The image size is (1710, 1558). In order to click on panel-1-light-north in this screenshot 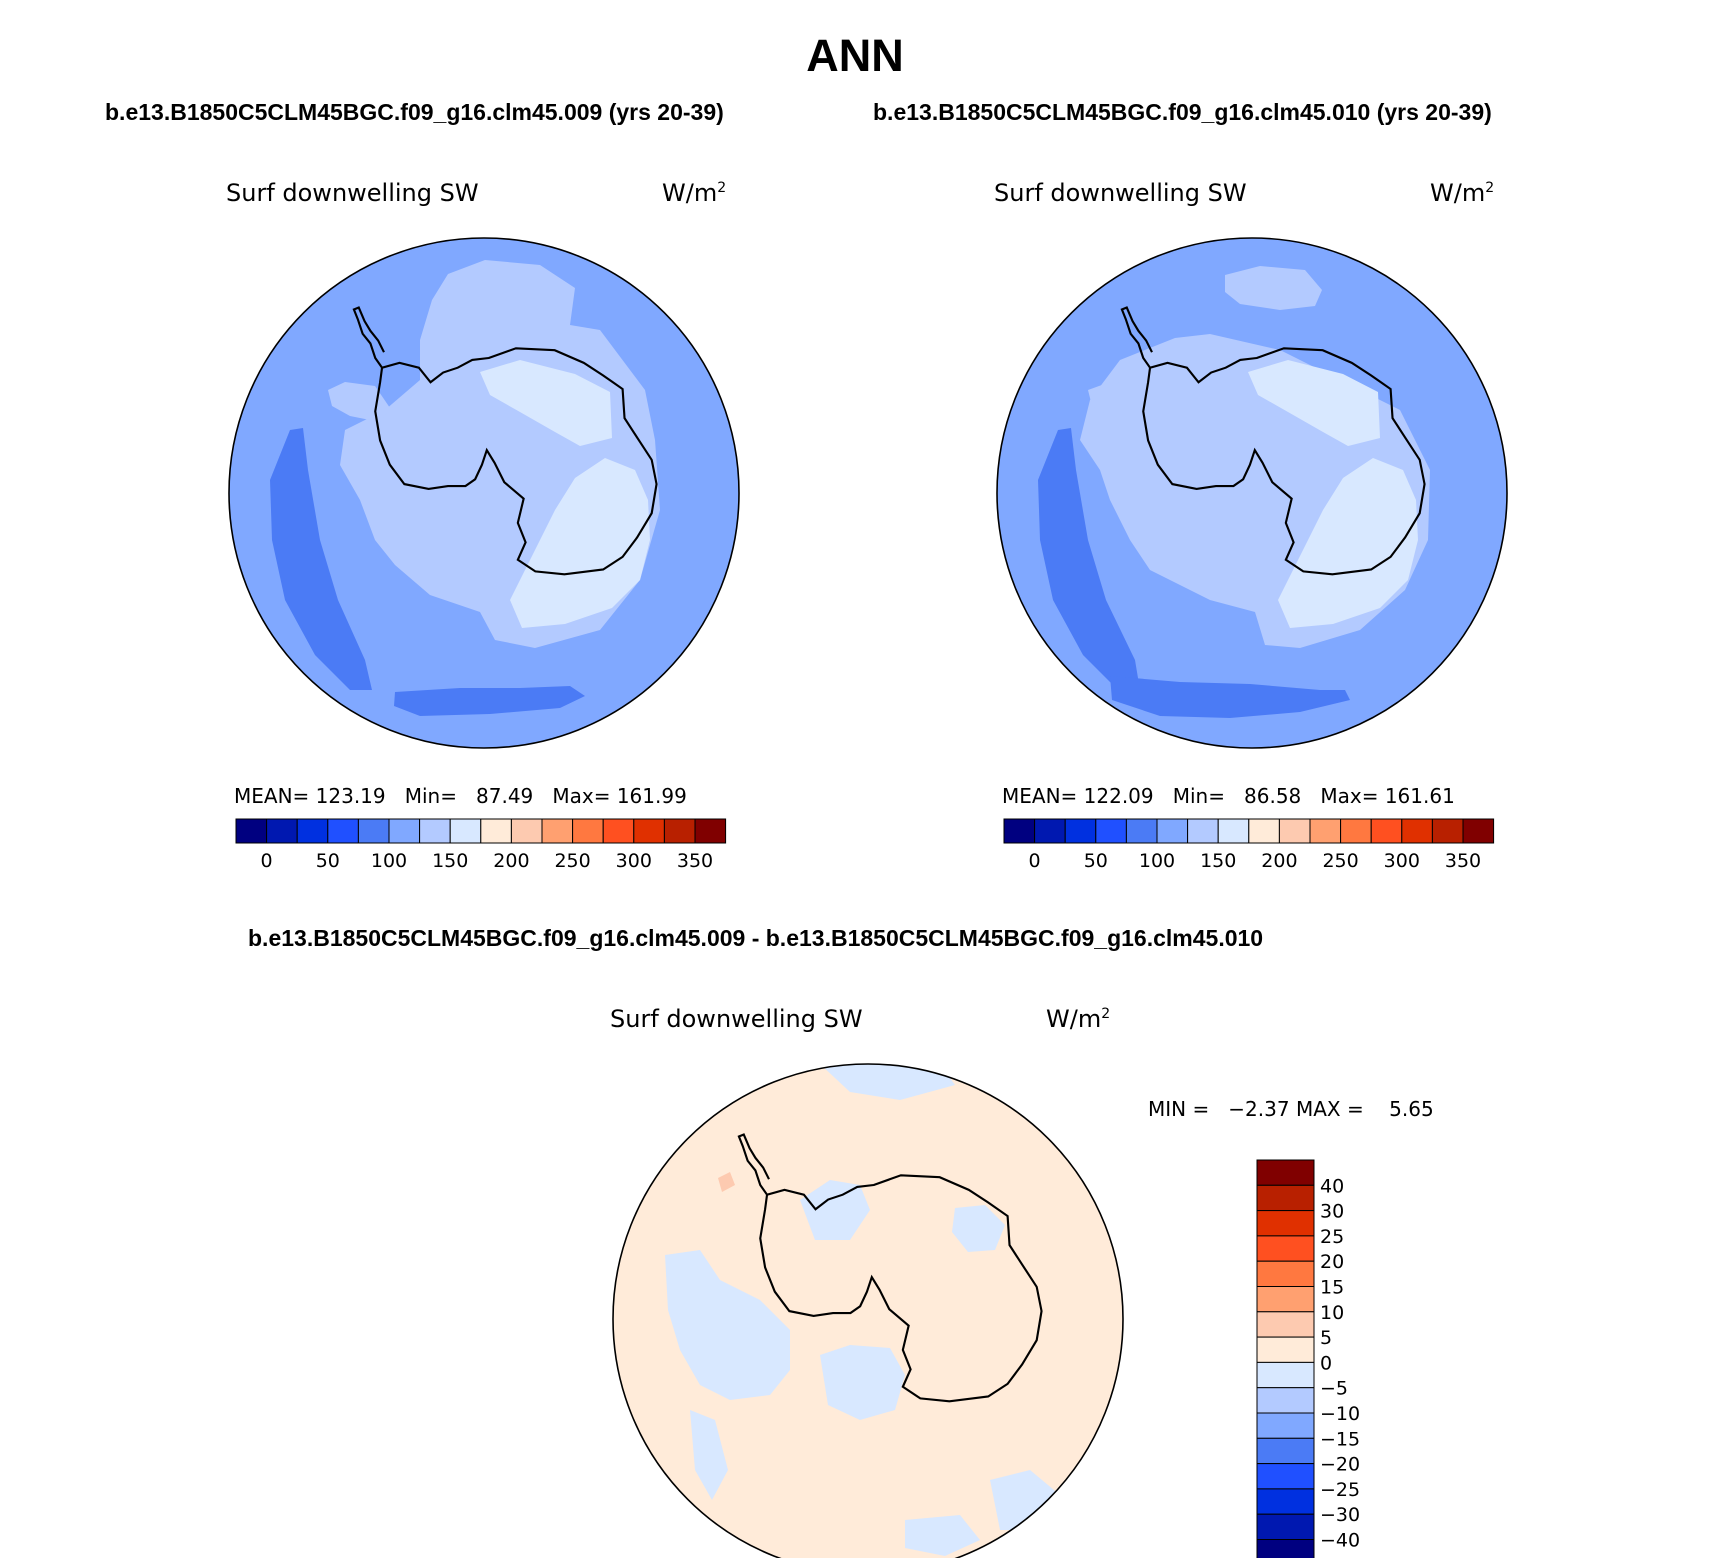, I will do `click(546, 403)`.